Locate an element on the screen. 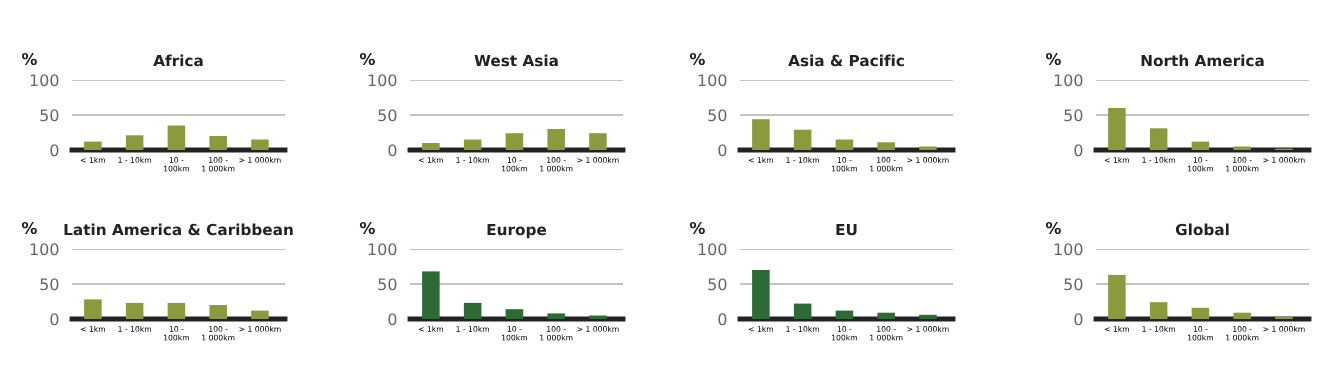 Image resolution: width=1321 pixels, height=380 pixels. chart-title: Global is located at coordinates (1202, 229).